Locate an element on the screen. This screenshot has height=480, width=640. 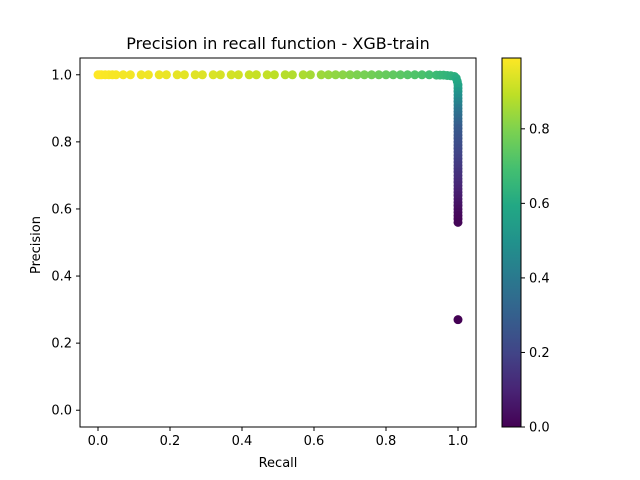
x-tick-label: 0.6 is located at coordinates (314, 441).